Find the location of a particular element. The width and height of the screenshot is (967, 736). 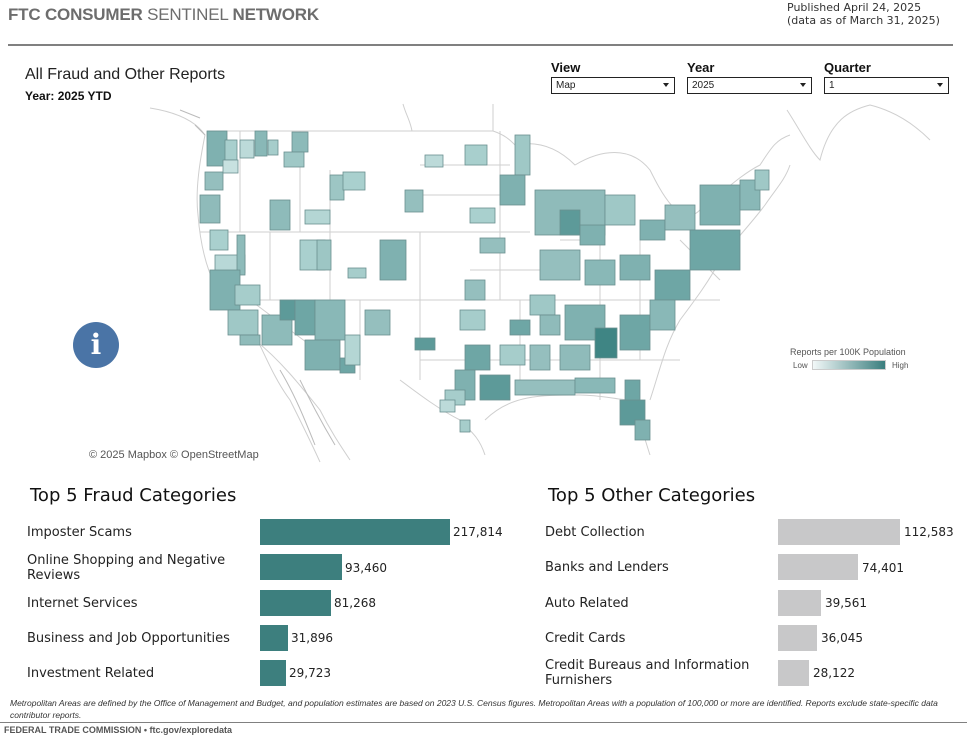

quarter-dropdown-value: 1 is located at coordinates (832, 85).